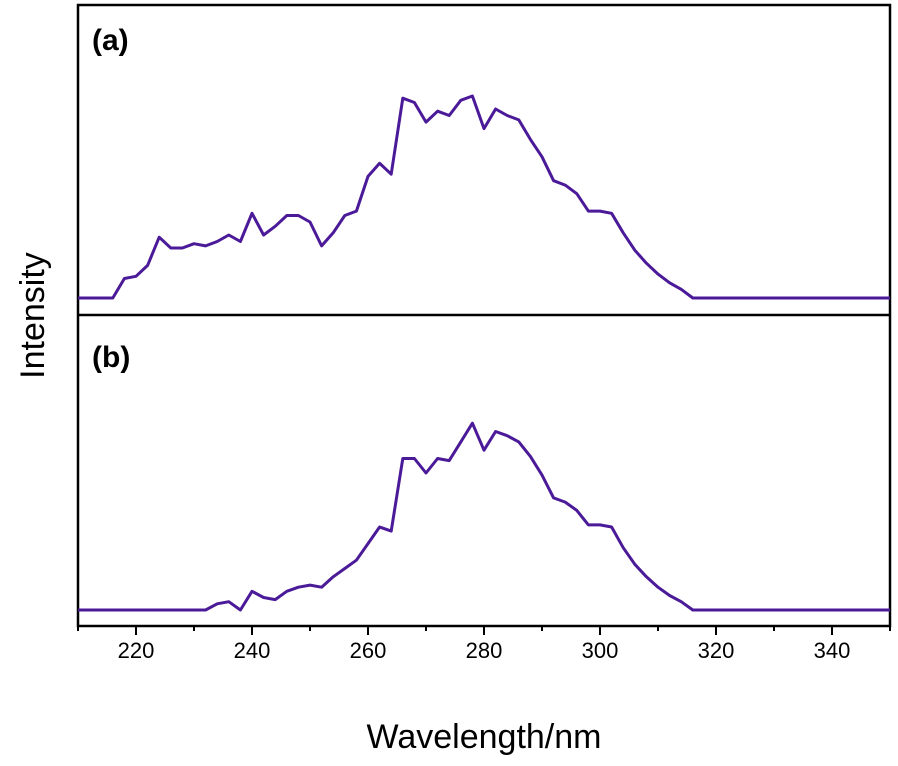 The width and height of the screenshot is (898, 766). I want to click on y-axis-title: Intensity, so click(33, 315).